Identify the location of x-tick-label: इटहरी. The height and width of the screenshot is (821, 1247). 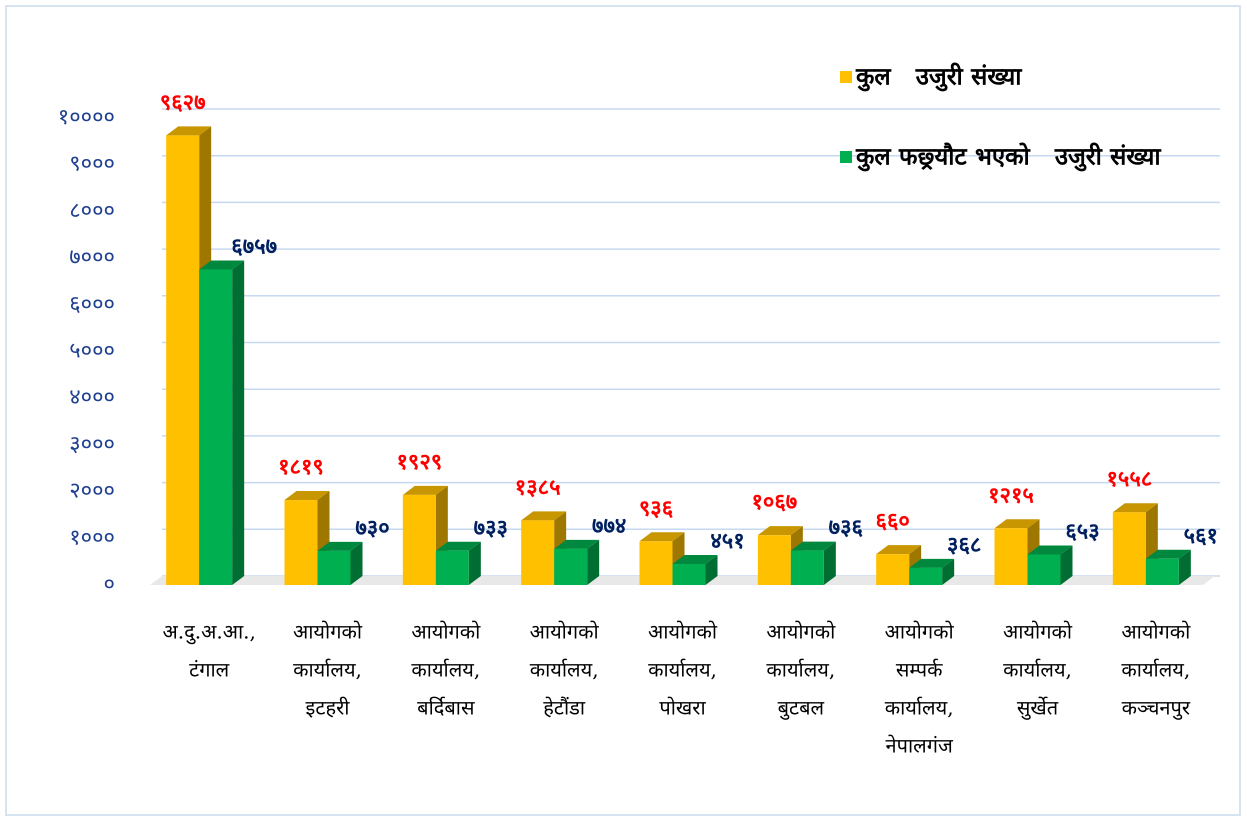
(328, 708).